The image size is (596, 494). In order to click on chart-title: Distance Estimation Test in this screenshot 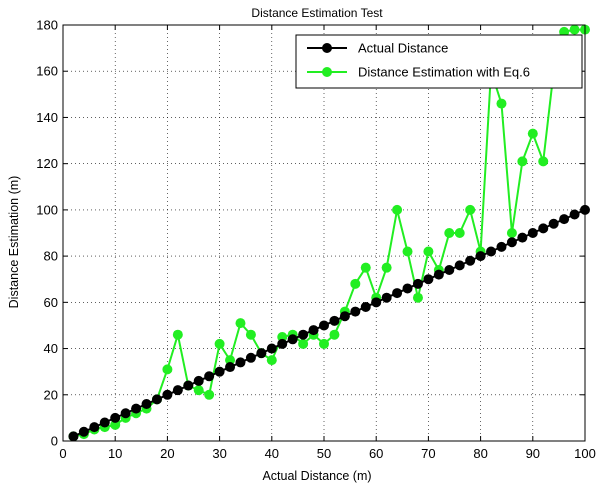, I will do `click(317, 13)`.